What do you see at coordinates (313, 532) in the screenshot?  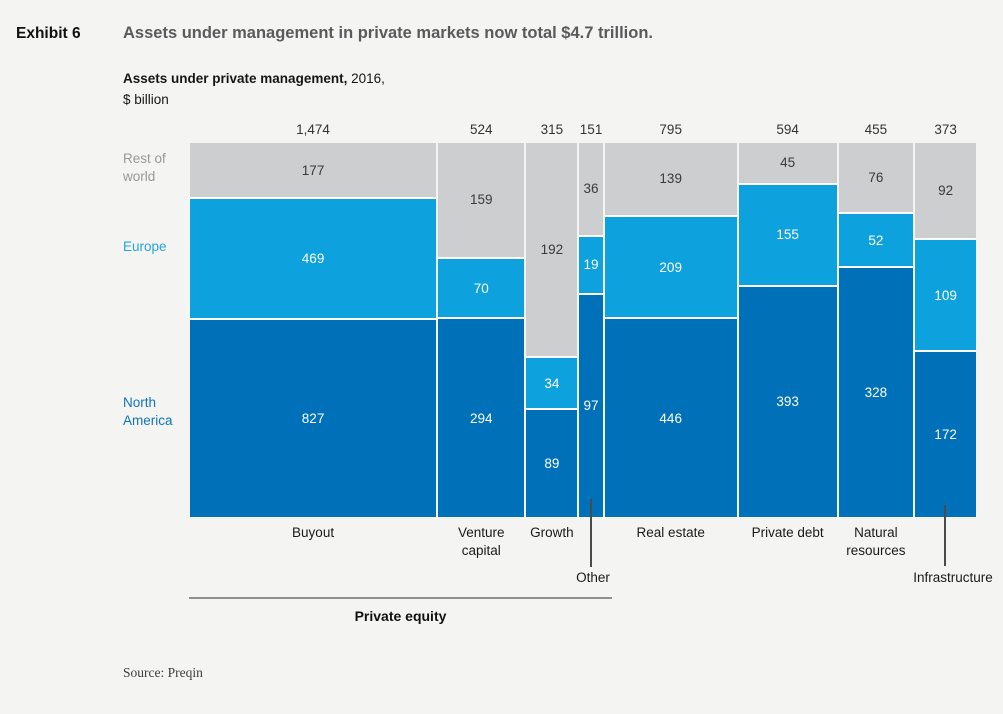 I see `category-label-buyout: Buyout` at bounding box center [313, 532].